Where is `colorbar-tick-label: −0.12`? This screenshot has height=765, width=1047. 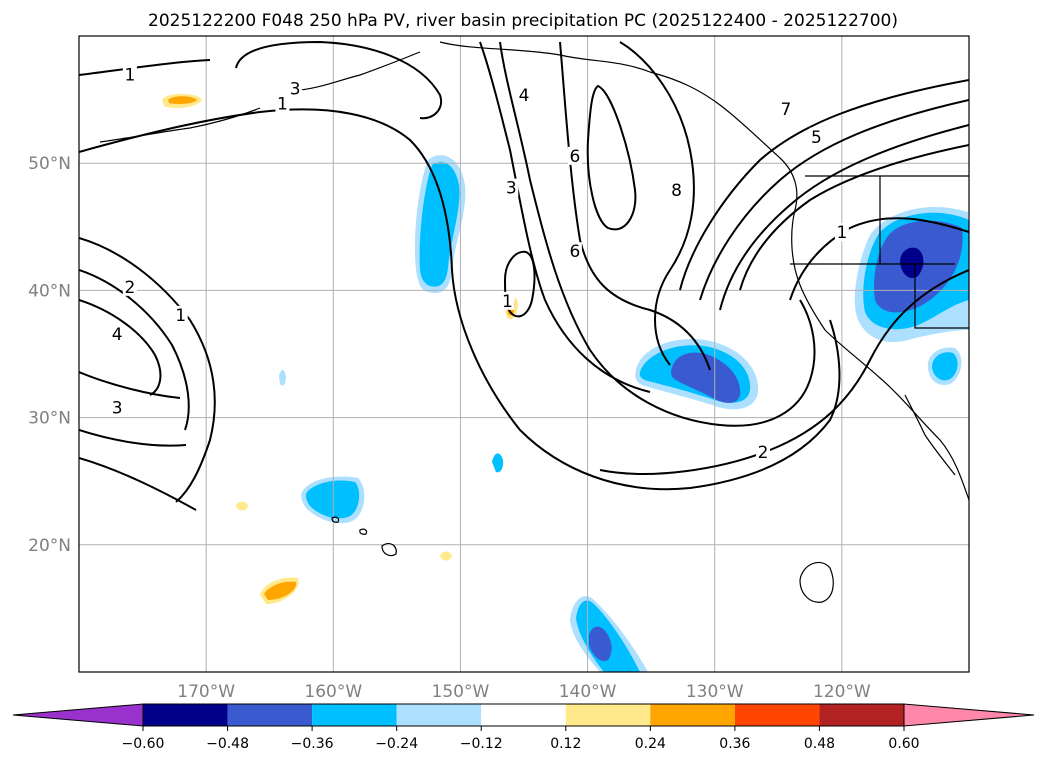 colorbar-tick-label: −0.12 is located at coordinates (481, 744).